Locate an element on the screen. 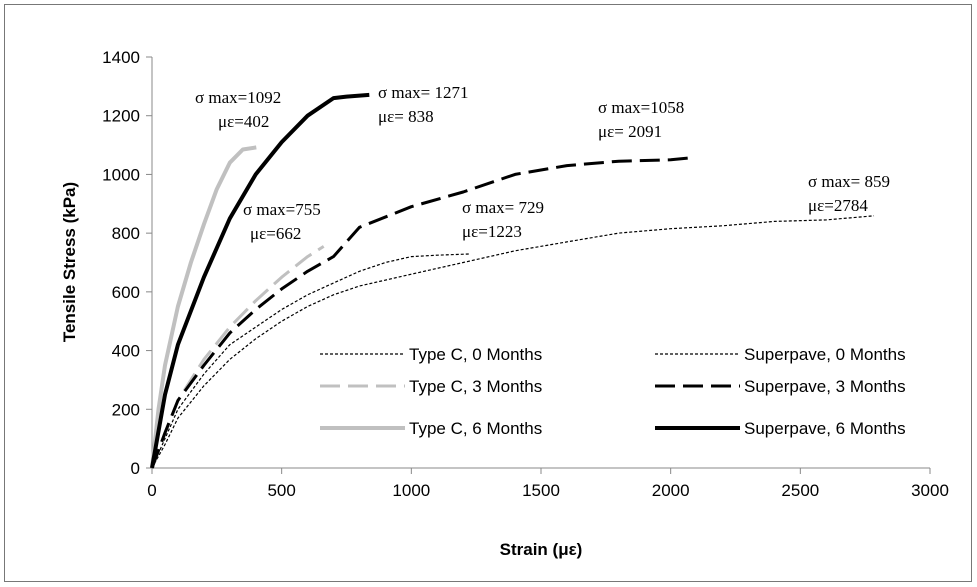 The height and width of the screenshot is (587, 977). y-tick-label: 1200 is located at coordinates (121, 116).